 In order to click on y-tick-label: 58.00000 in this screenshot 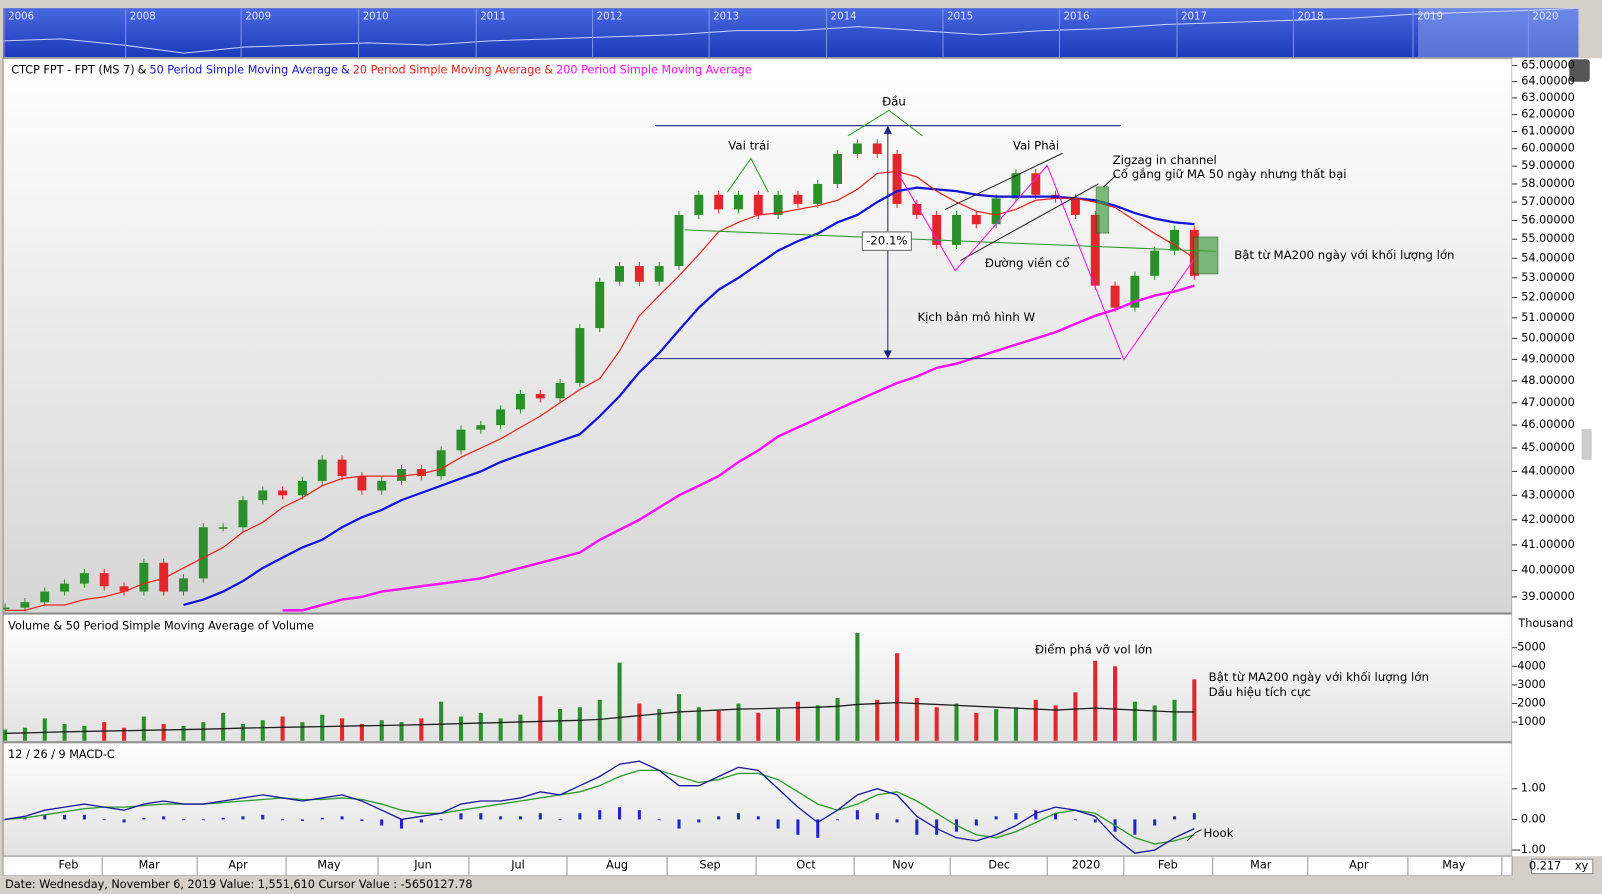, I will do `click(1548, 183)`.